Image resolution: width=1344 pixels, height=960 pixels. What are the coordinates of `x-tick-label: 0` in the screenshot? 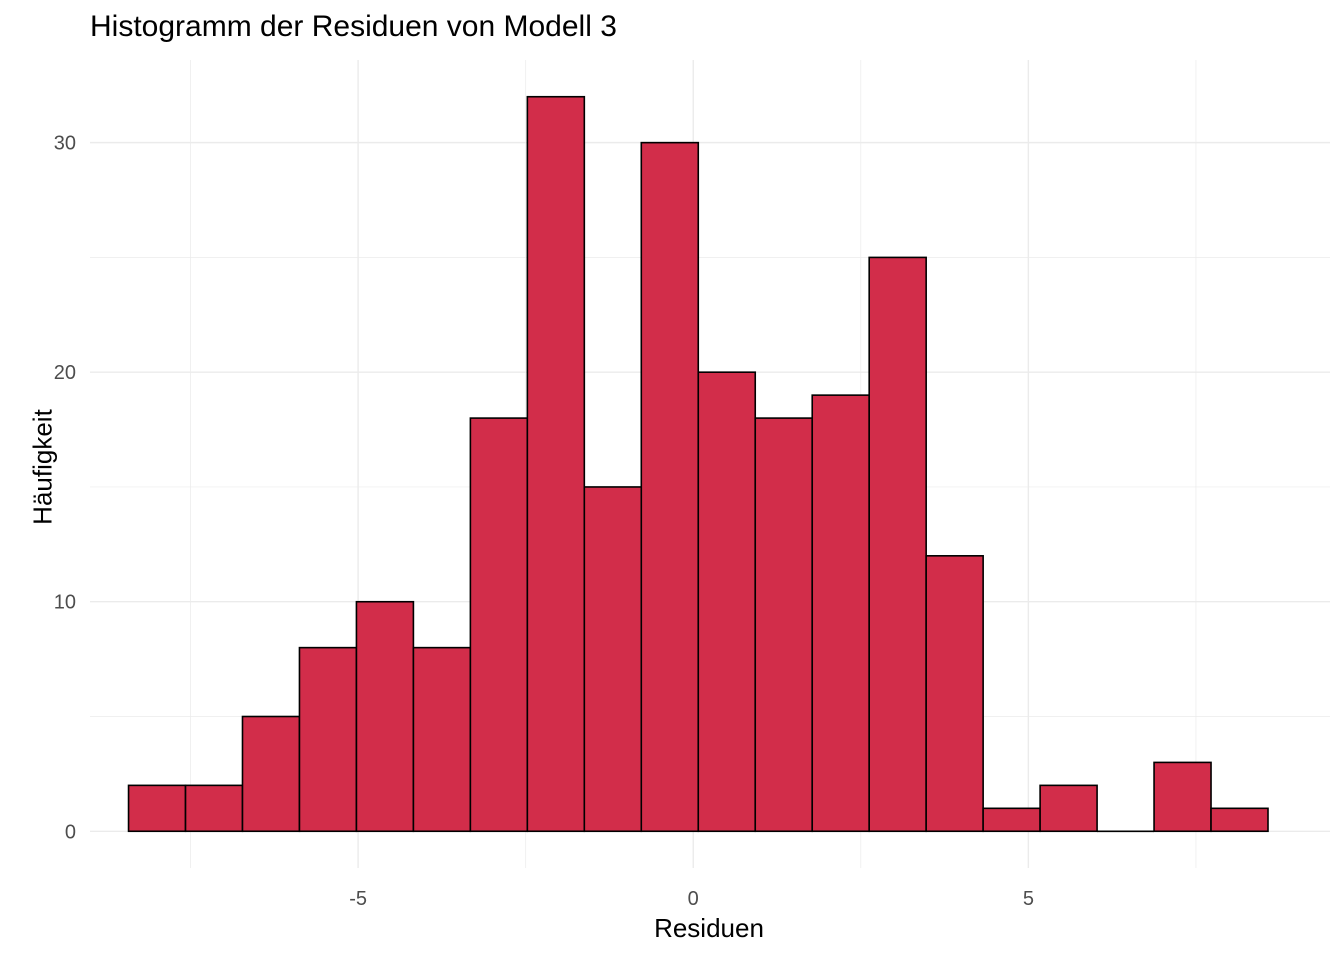 It's located at (693, 899).